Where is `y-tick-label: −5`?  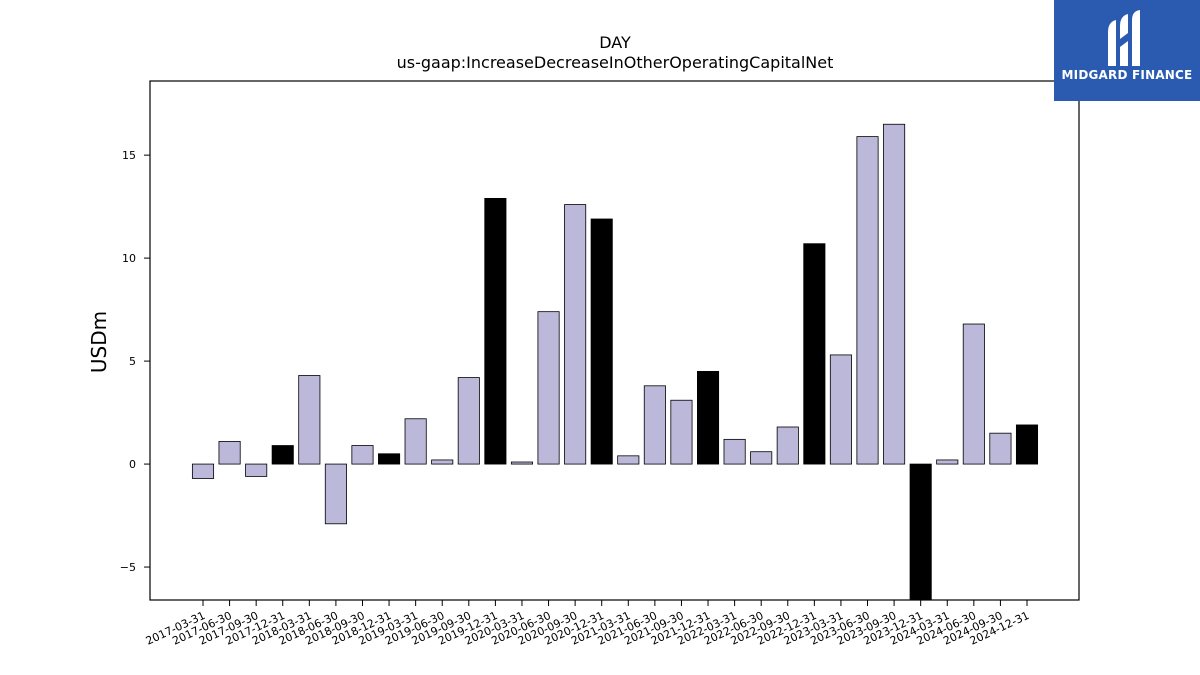
y-tick-label: −5 is located at coordinates (128, 567).